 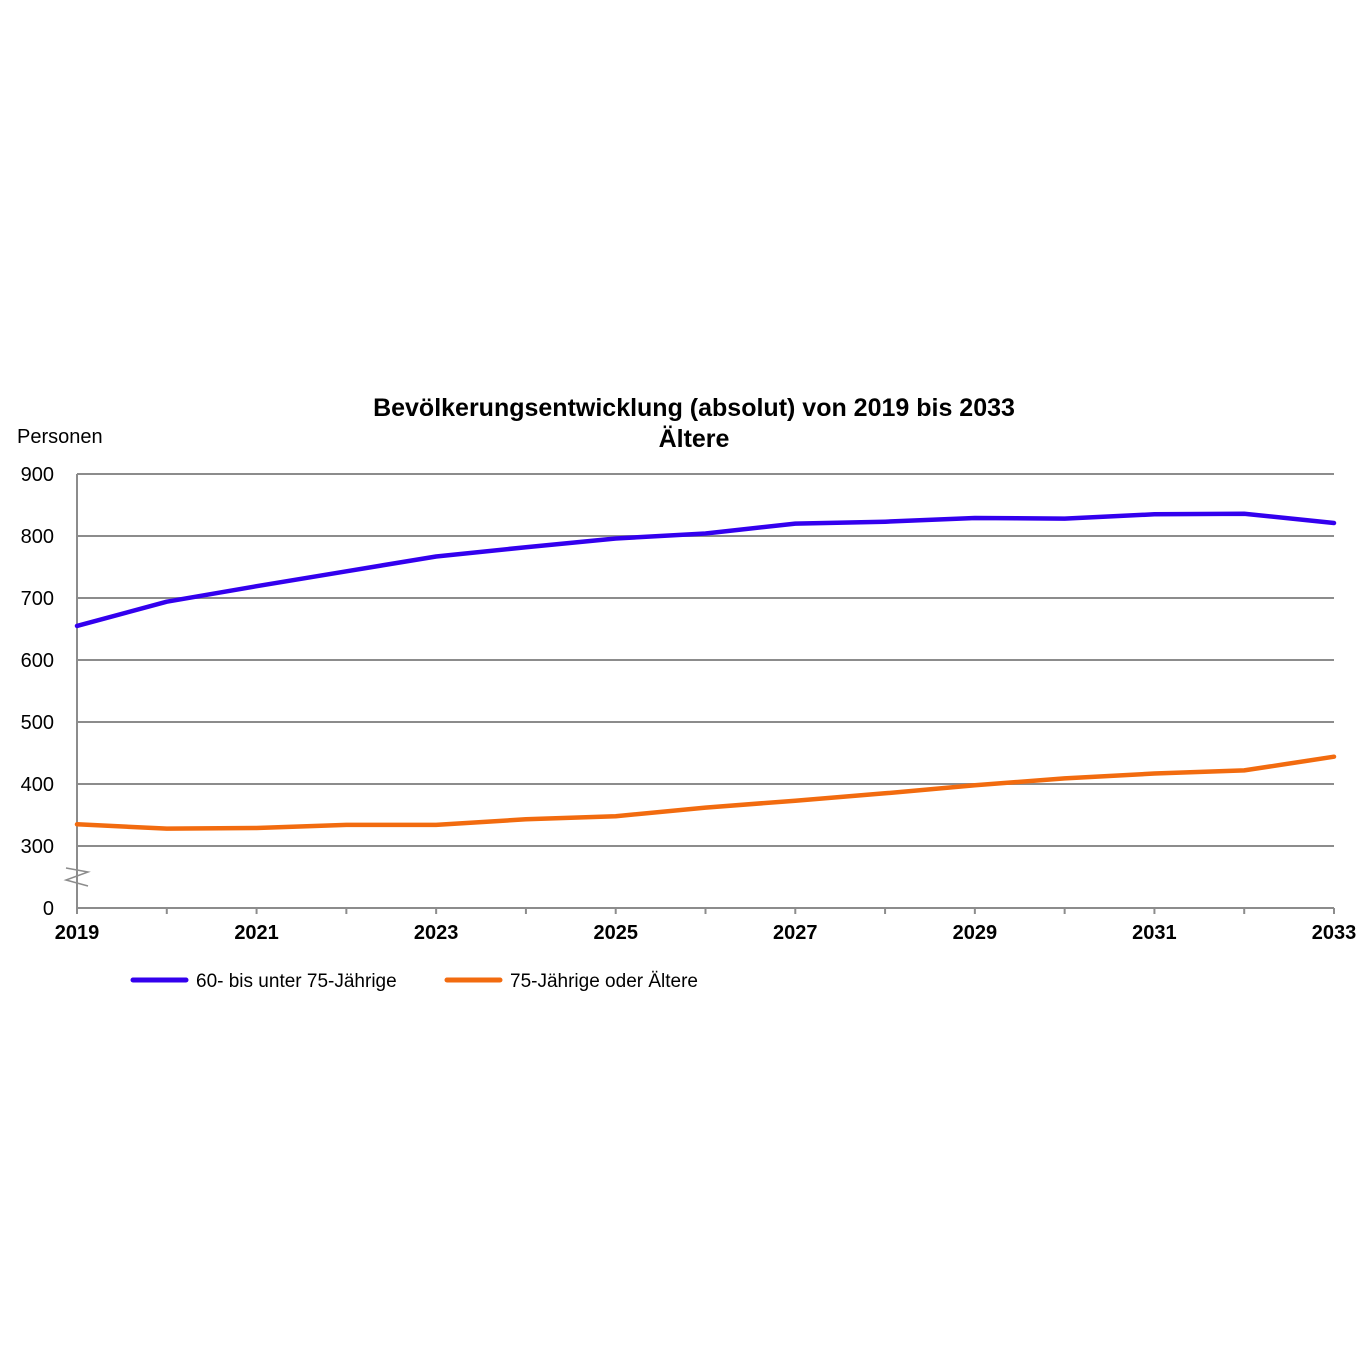 What do you see at coordinates (436, 933) in the screenshot?
I see `x-tick-label: 2023` at bounding box center [436, 933].